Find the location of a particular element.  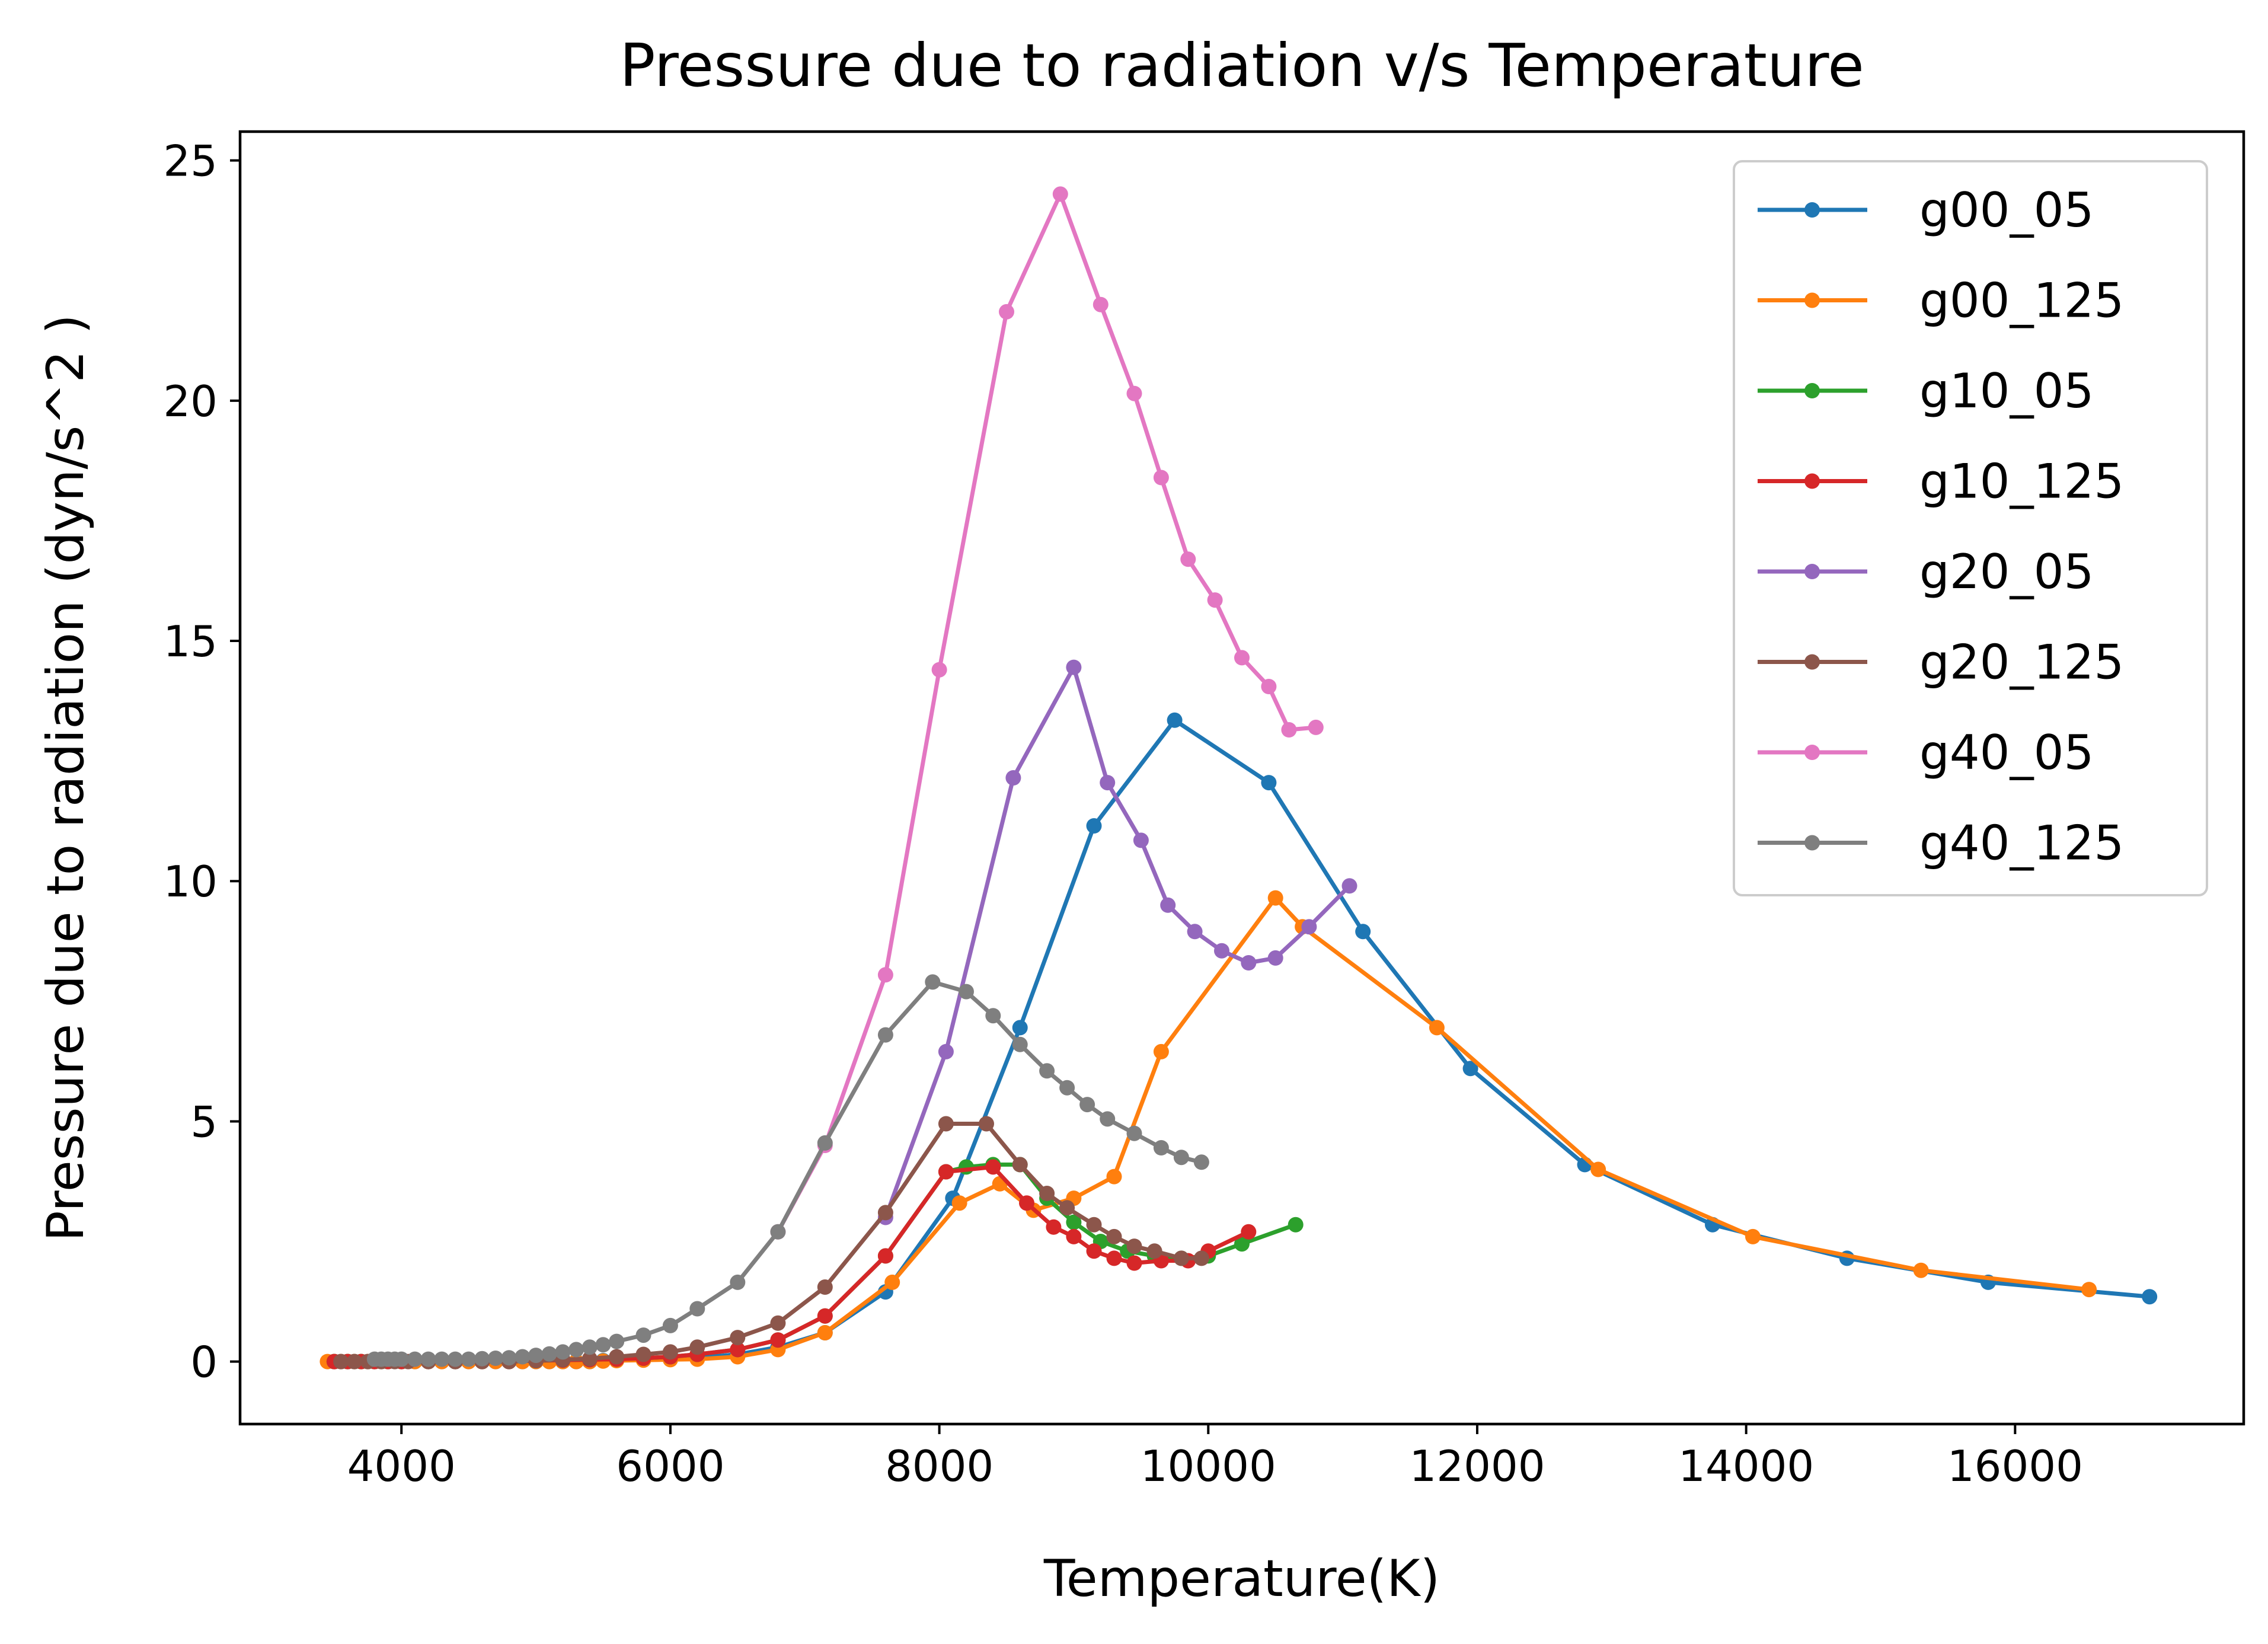

y-tick-label: 15 is located at coordinates (190, 641).